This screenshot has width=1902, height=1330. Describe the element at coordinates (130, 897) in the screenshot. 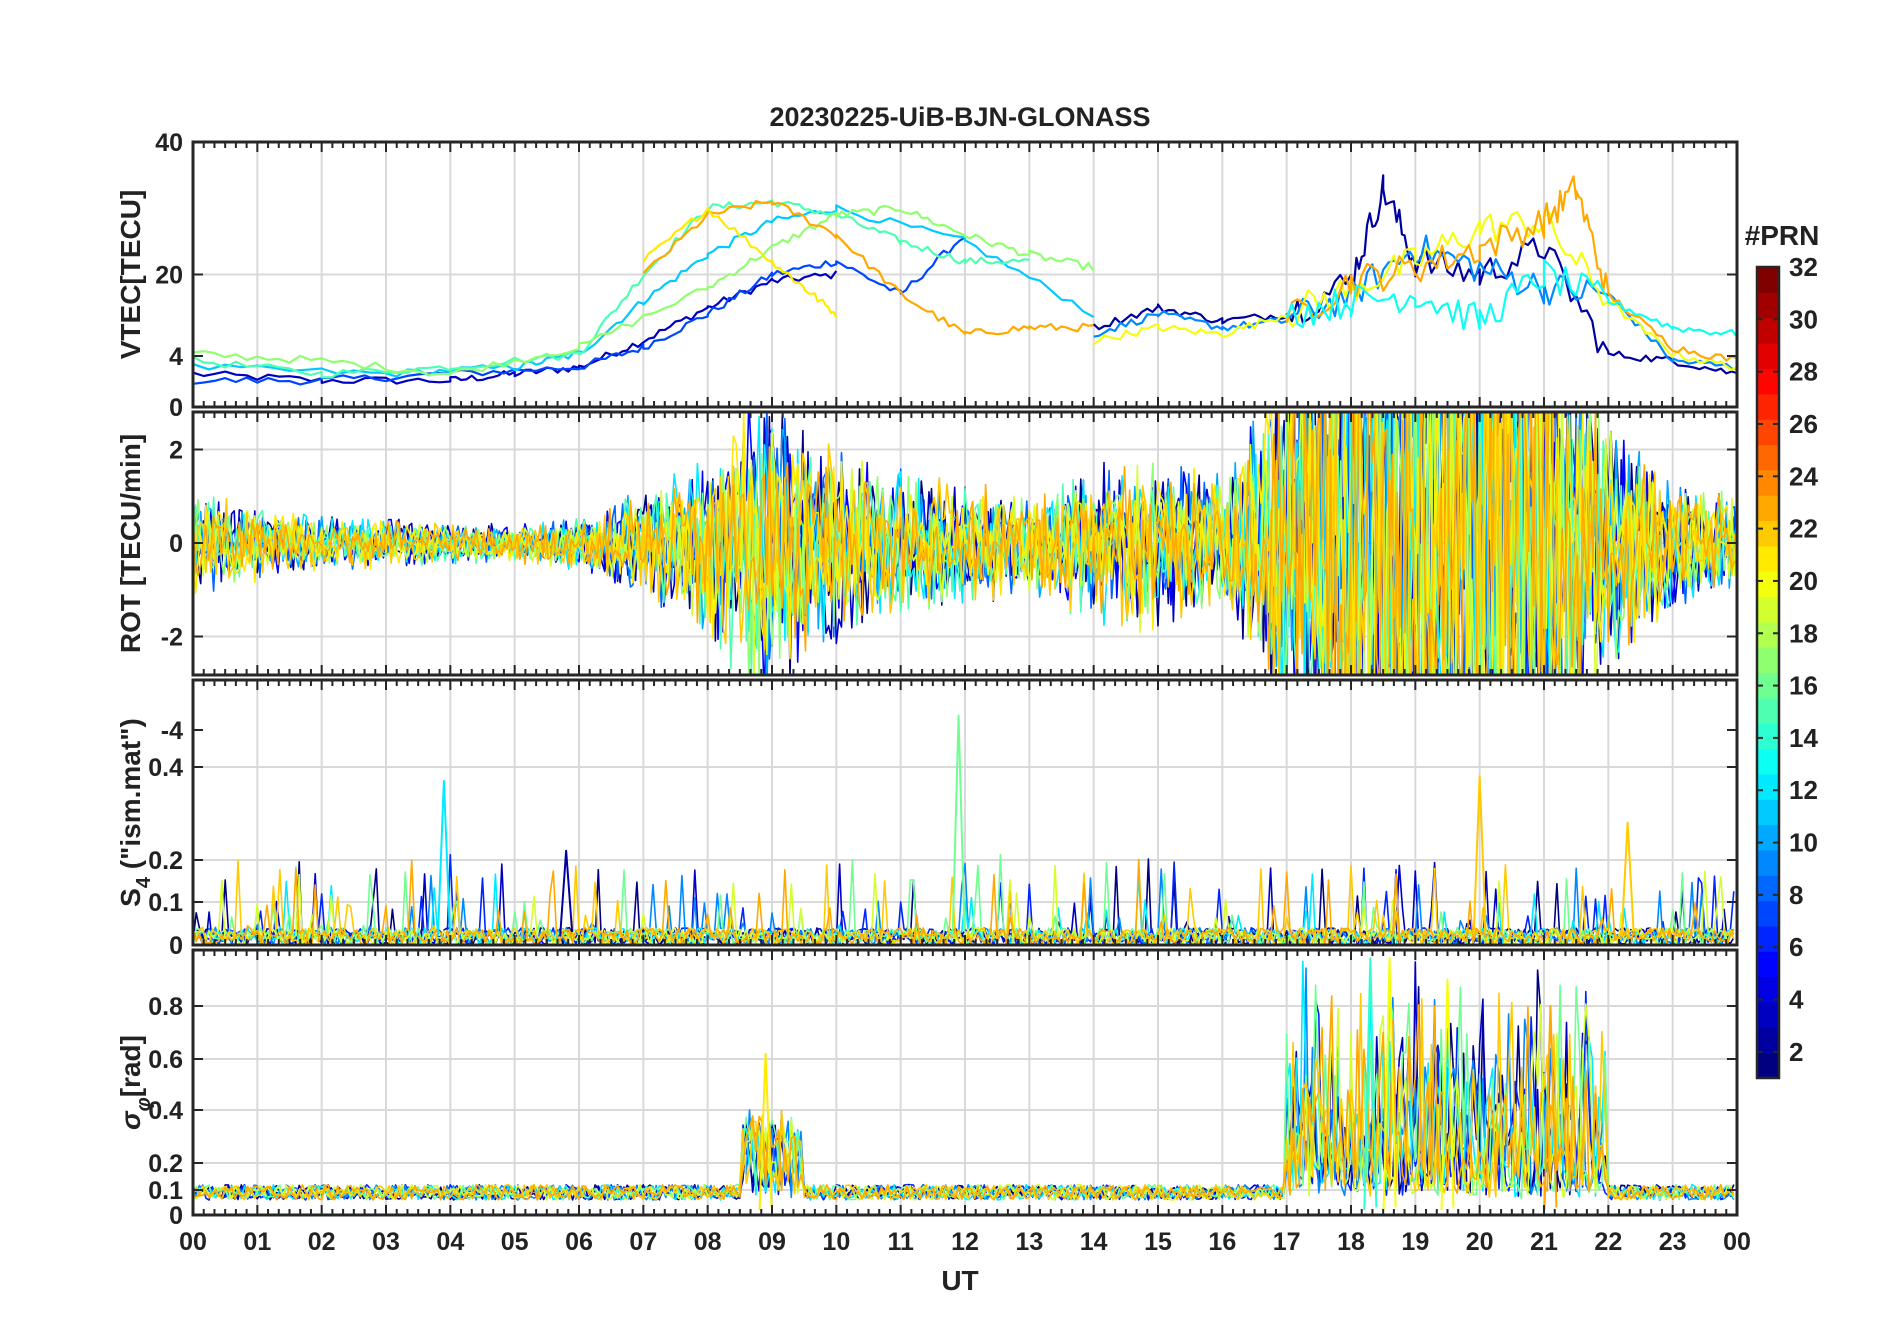

I see `y-label-main: S` at that location.